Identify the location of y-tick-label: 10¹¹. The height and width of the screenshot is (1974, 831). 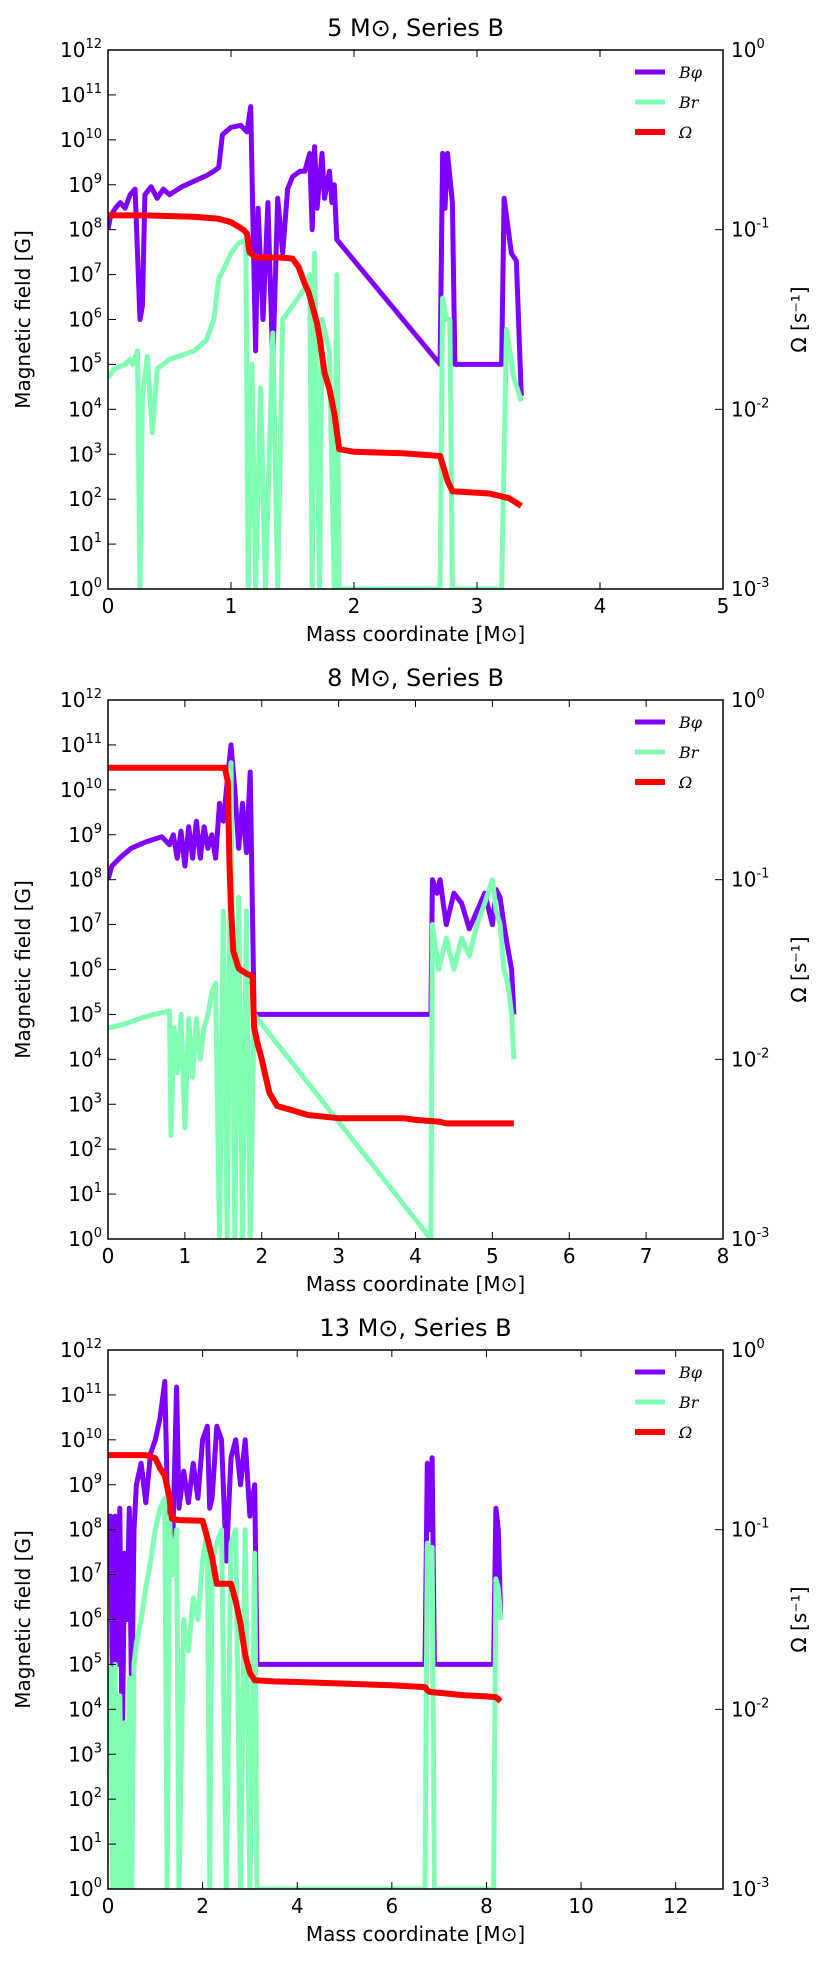
(81, 1394).